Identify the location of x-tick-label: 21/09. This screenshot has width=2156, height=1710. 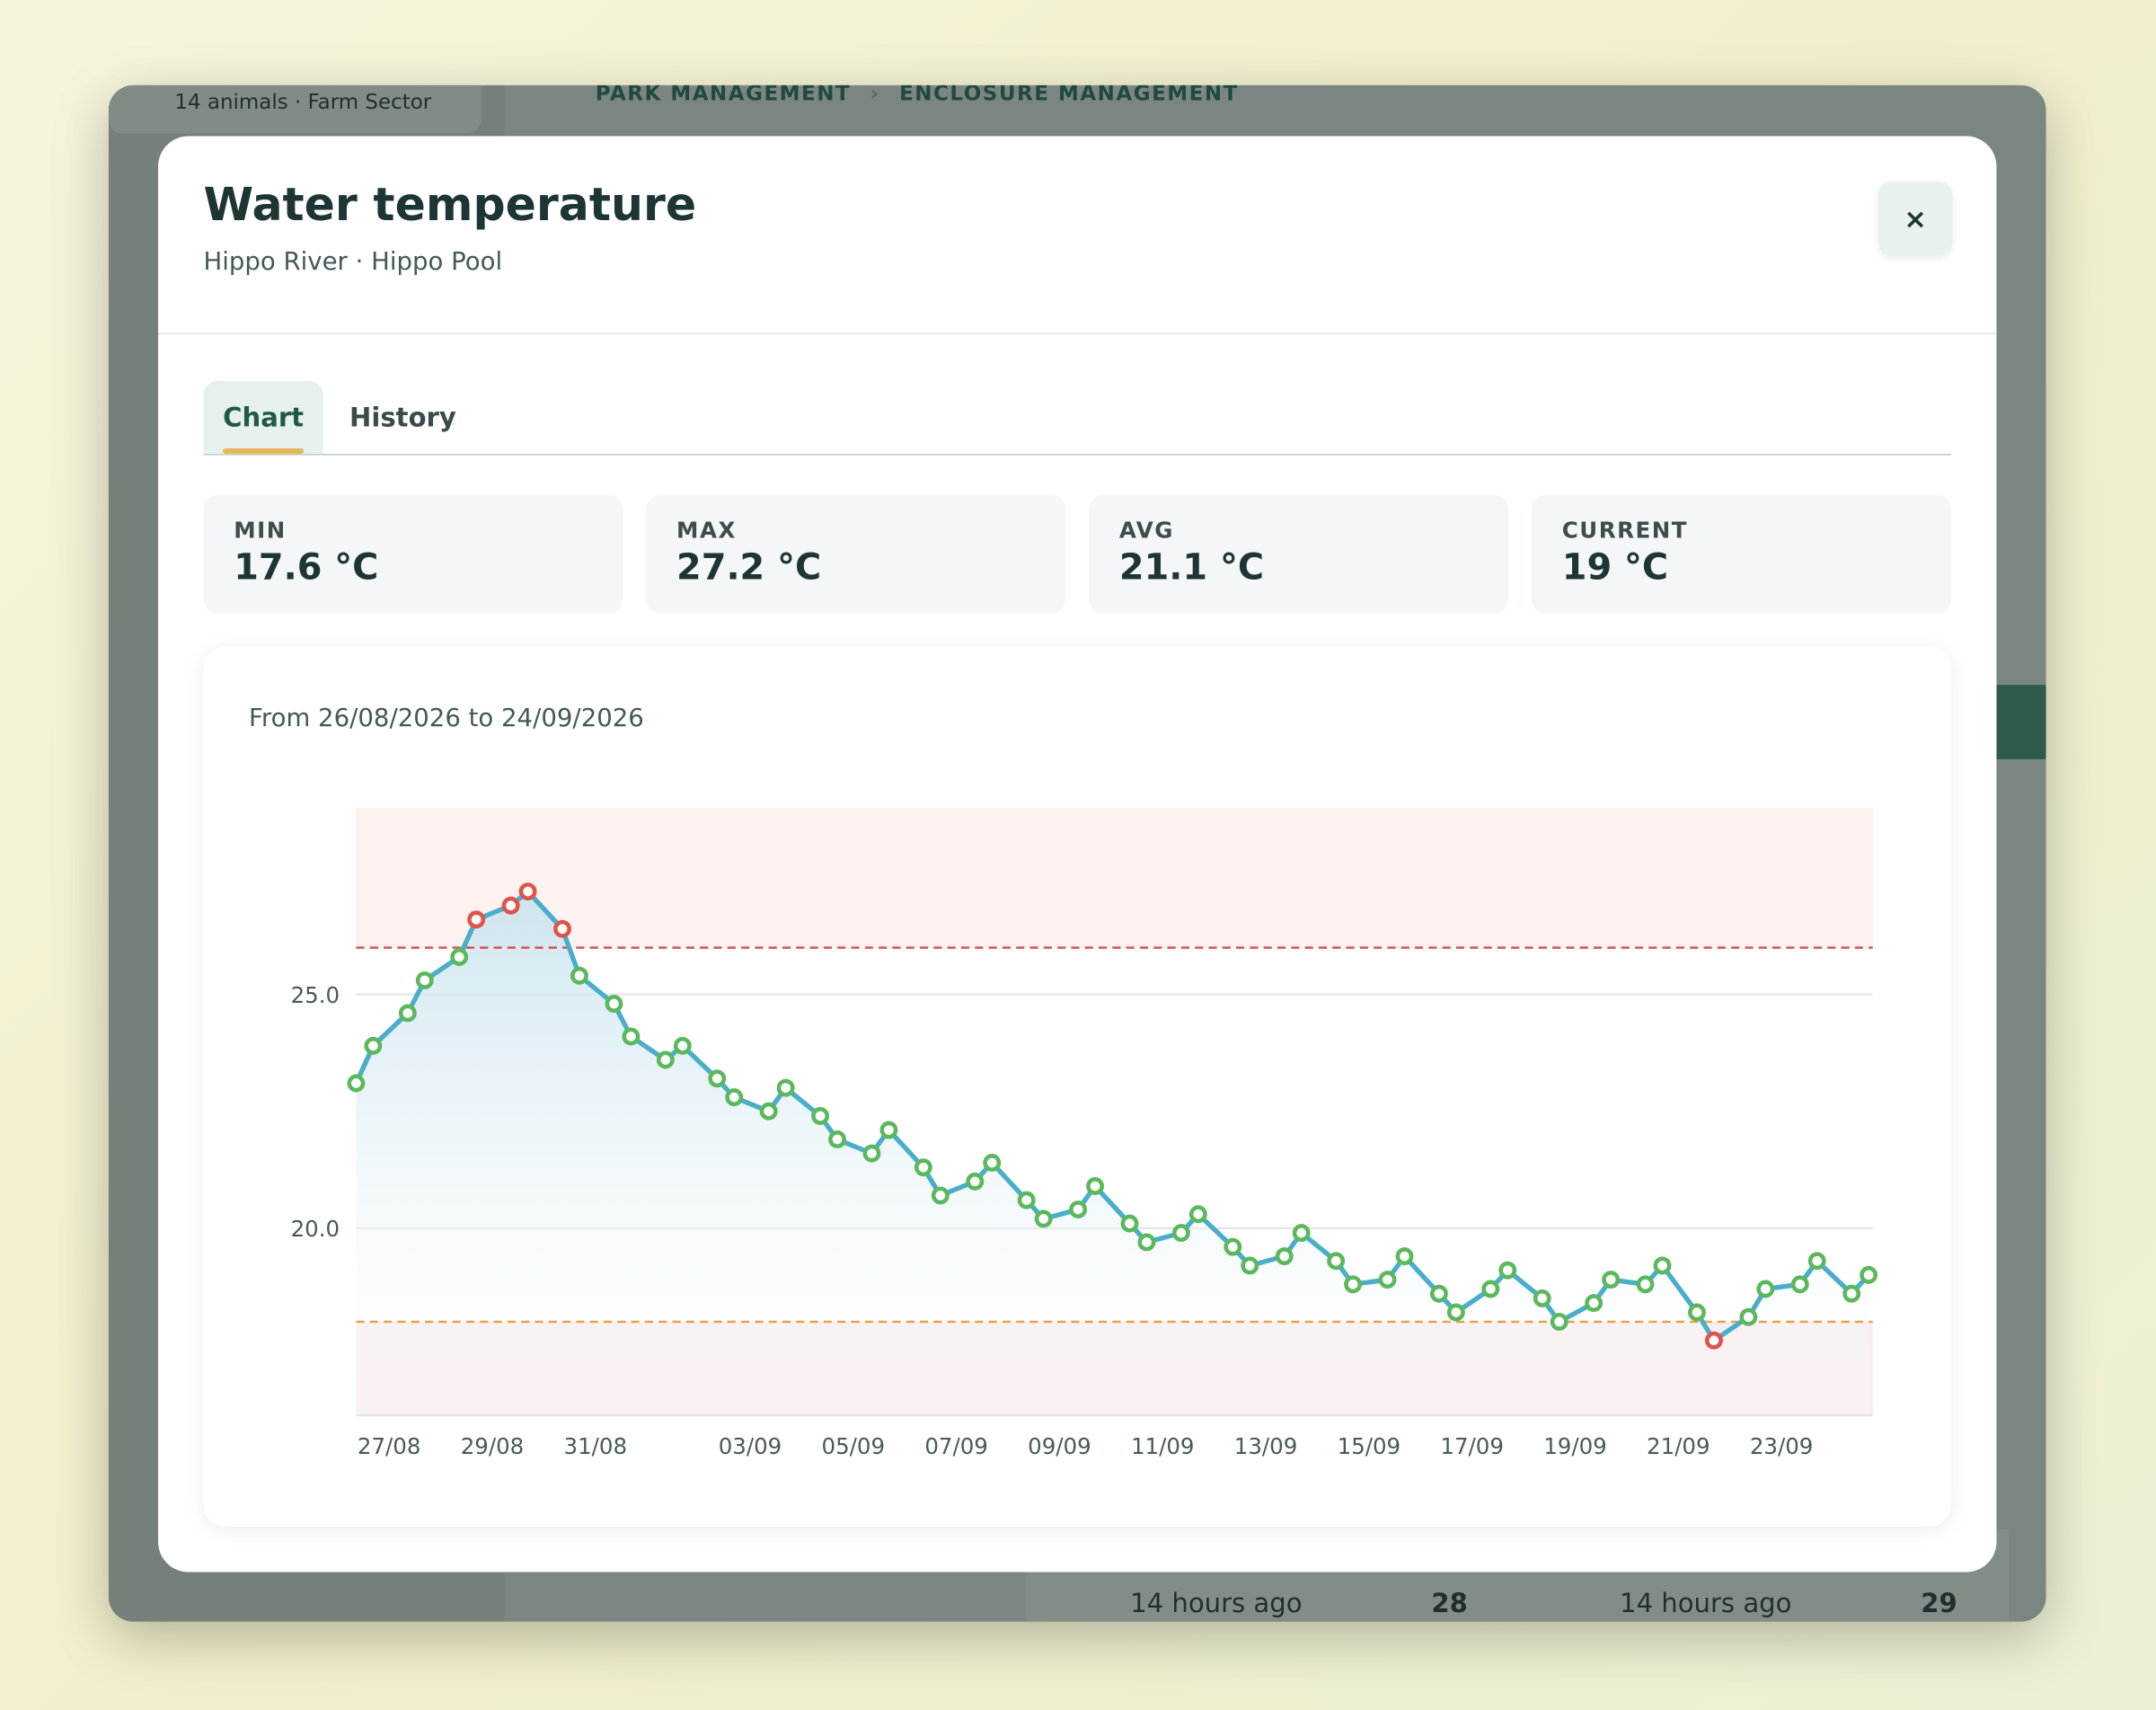
(1679, 1446).